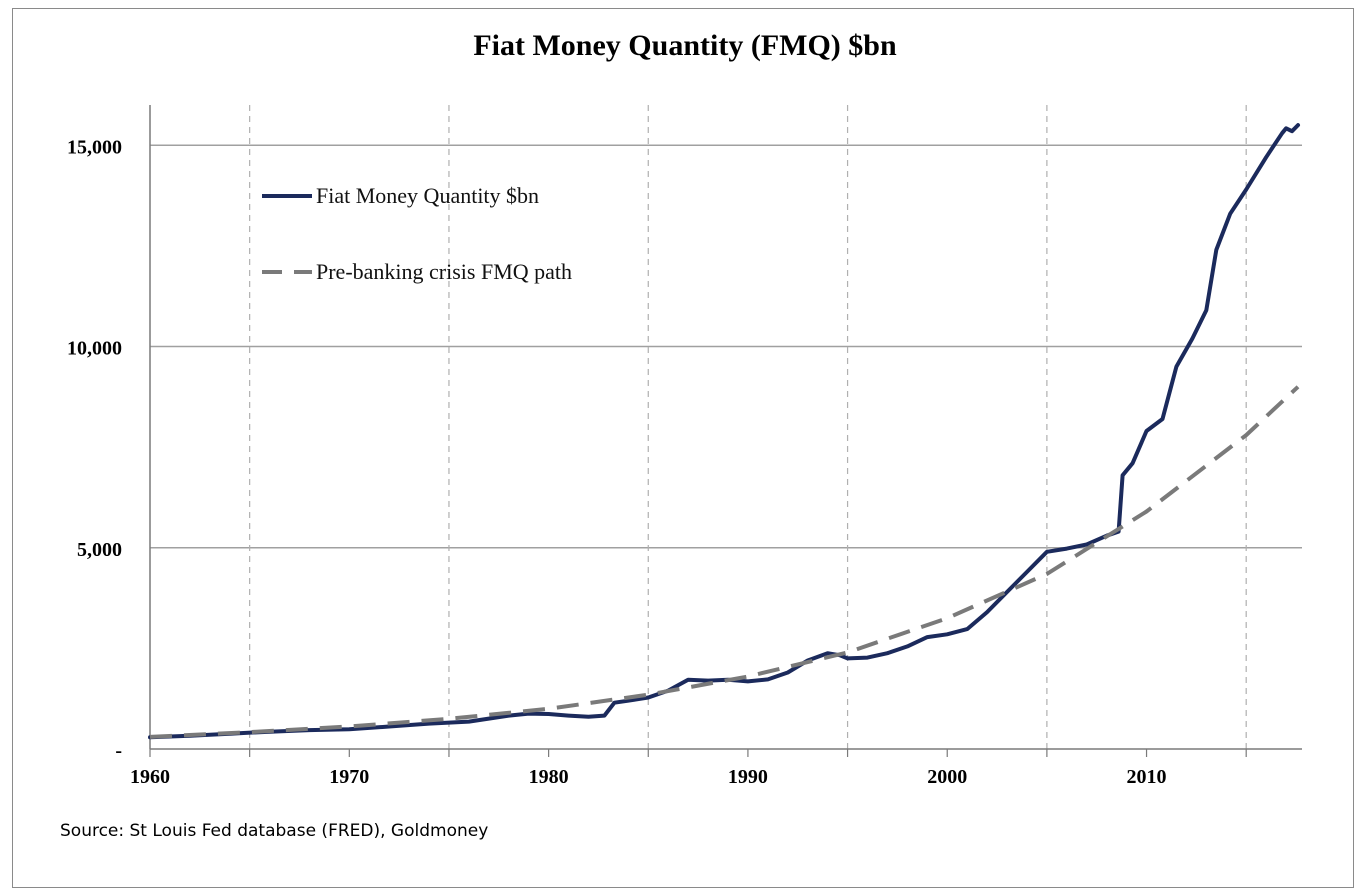  What do you see at coordinates (748, 777) in the screenshot?
I see `x-tick-label: 1990` at bounding box center [748, 777].